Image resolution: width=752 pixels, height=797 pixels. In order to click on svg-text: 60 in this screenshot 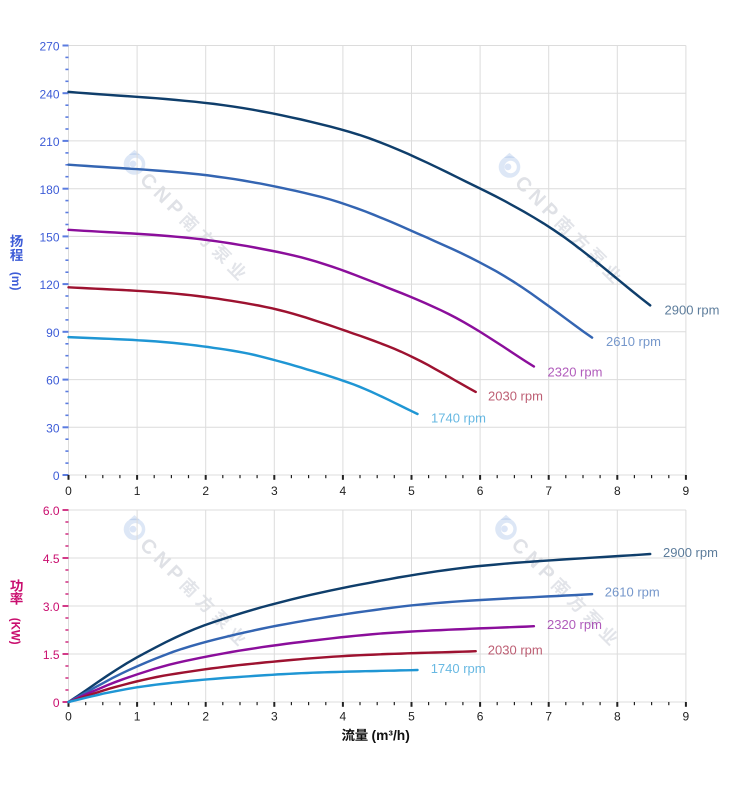, I will do `click(53, 381)`.